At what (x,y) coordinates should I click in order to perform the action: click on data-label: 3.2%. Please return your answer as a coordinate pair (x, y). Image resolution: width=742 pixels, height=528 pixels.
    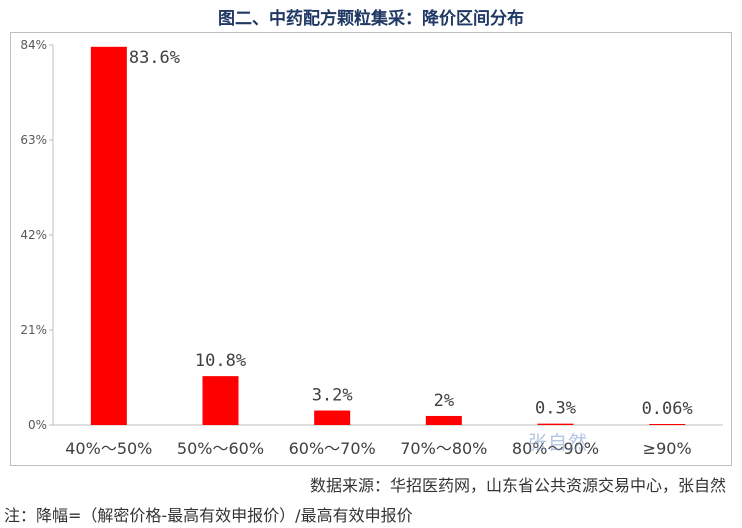
    Looking at the image, I should click on (332, 396).